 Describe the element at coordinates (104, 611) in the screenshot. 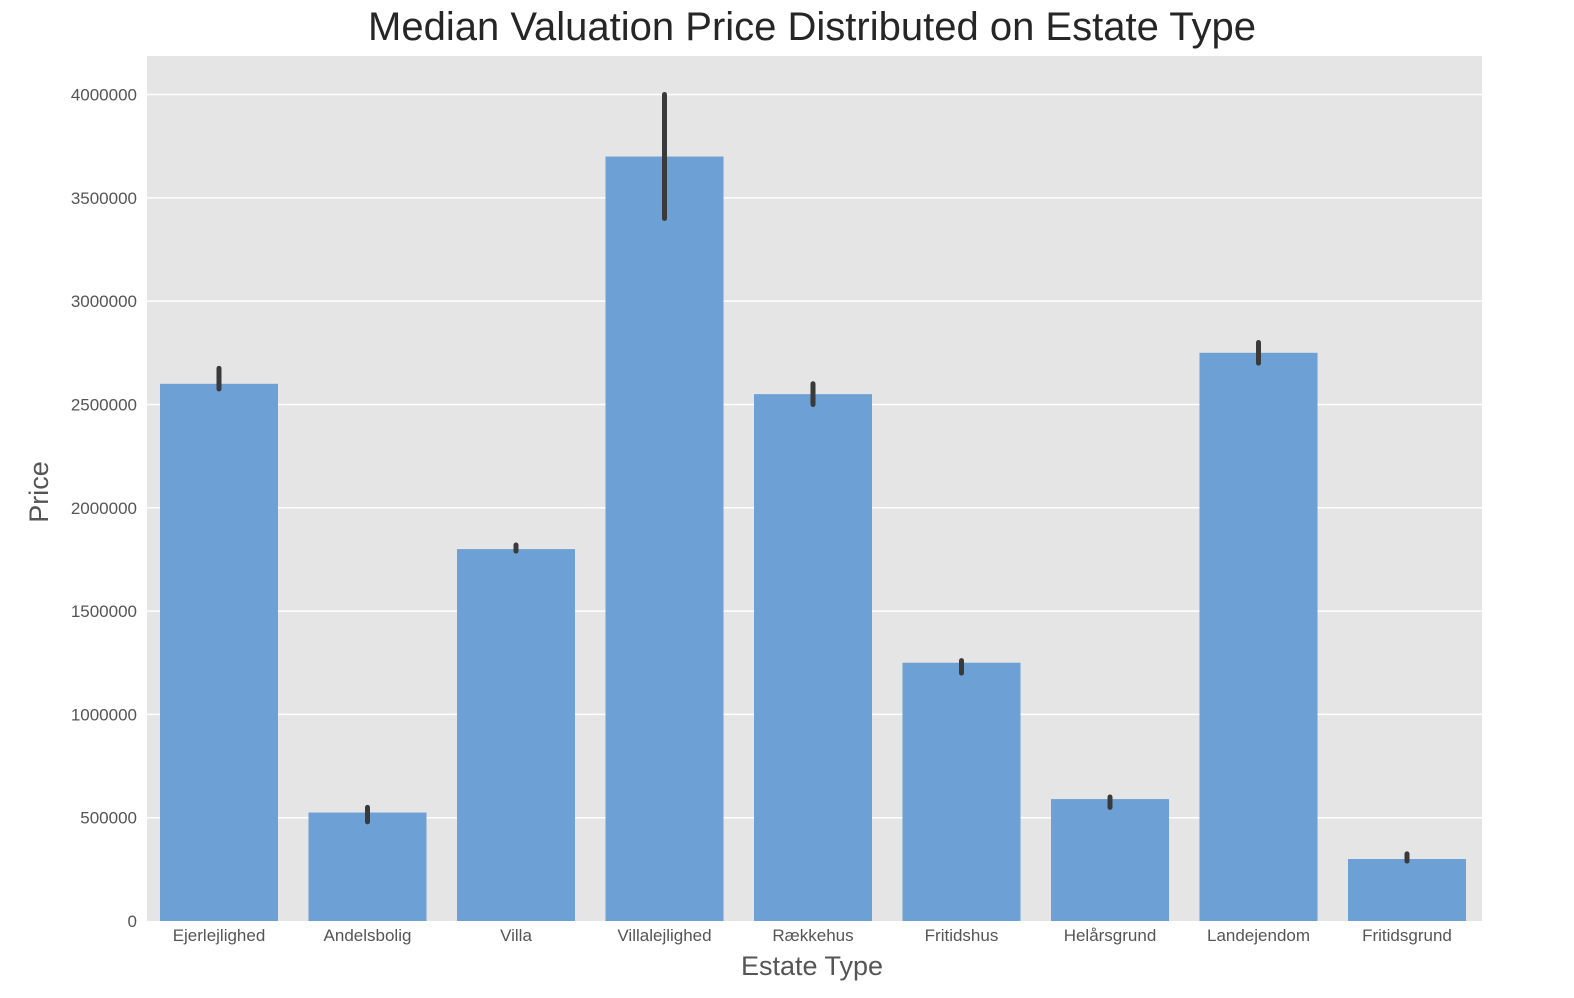

I see `y-tick-label: 1500000` at that location.